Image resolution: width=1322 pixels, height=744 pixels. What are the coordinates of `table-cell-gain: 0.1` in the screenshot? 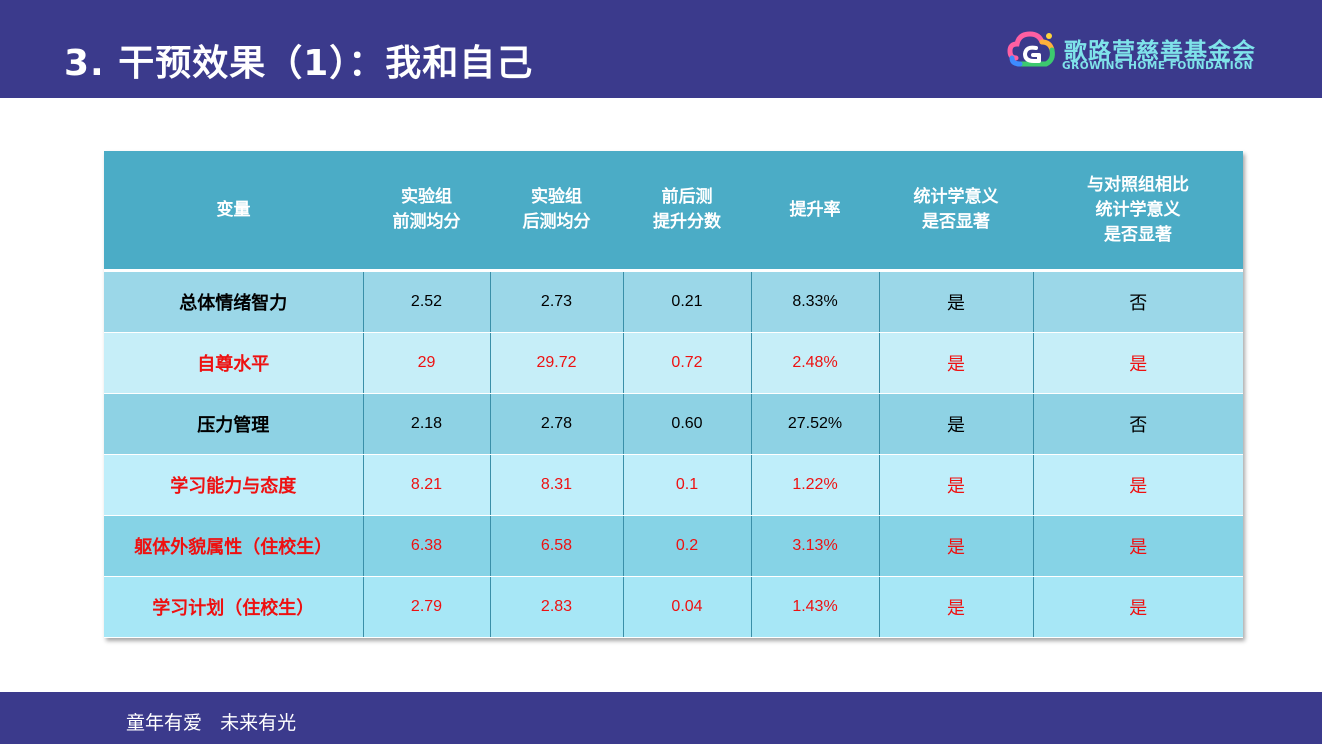 It's located at (687, 485).